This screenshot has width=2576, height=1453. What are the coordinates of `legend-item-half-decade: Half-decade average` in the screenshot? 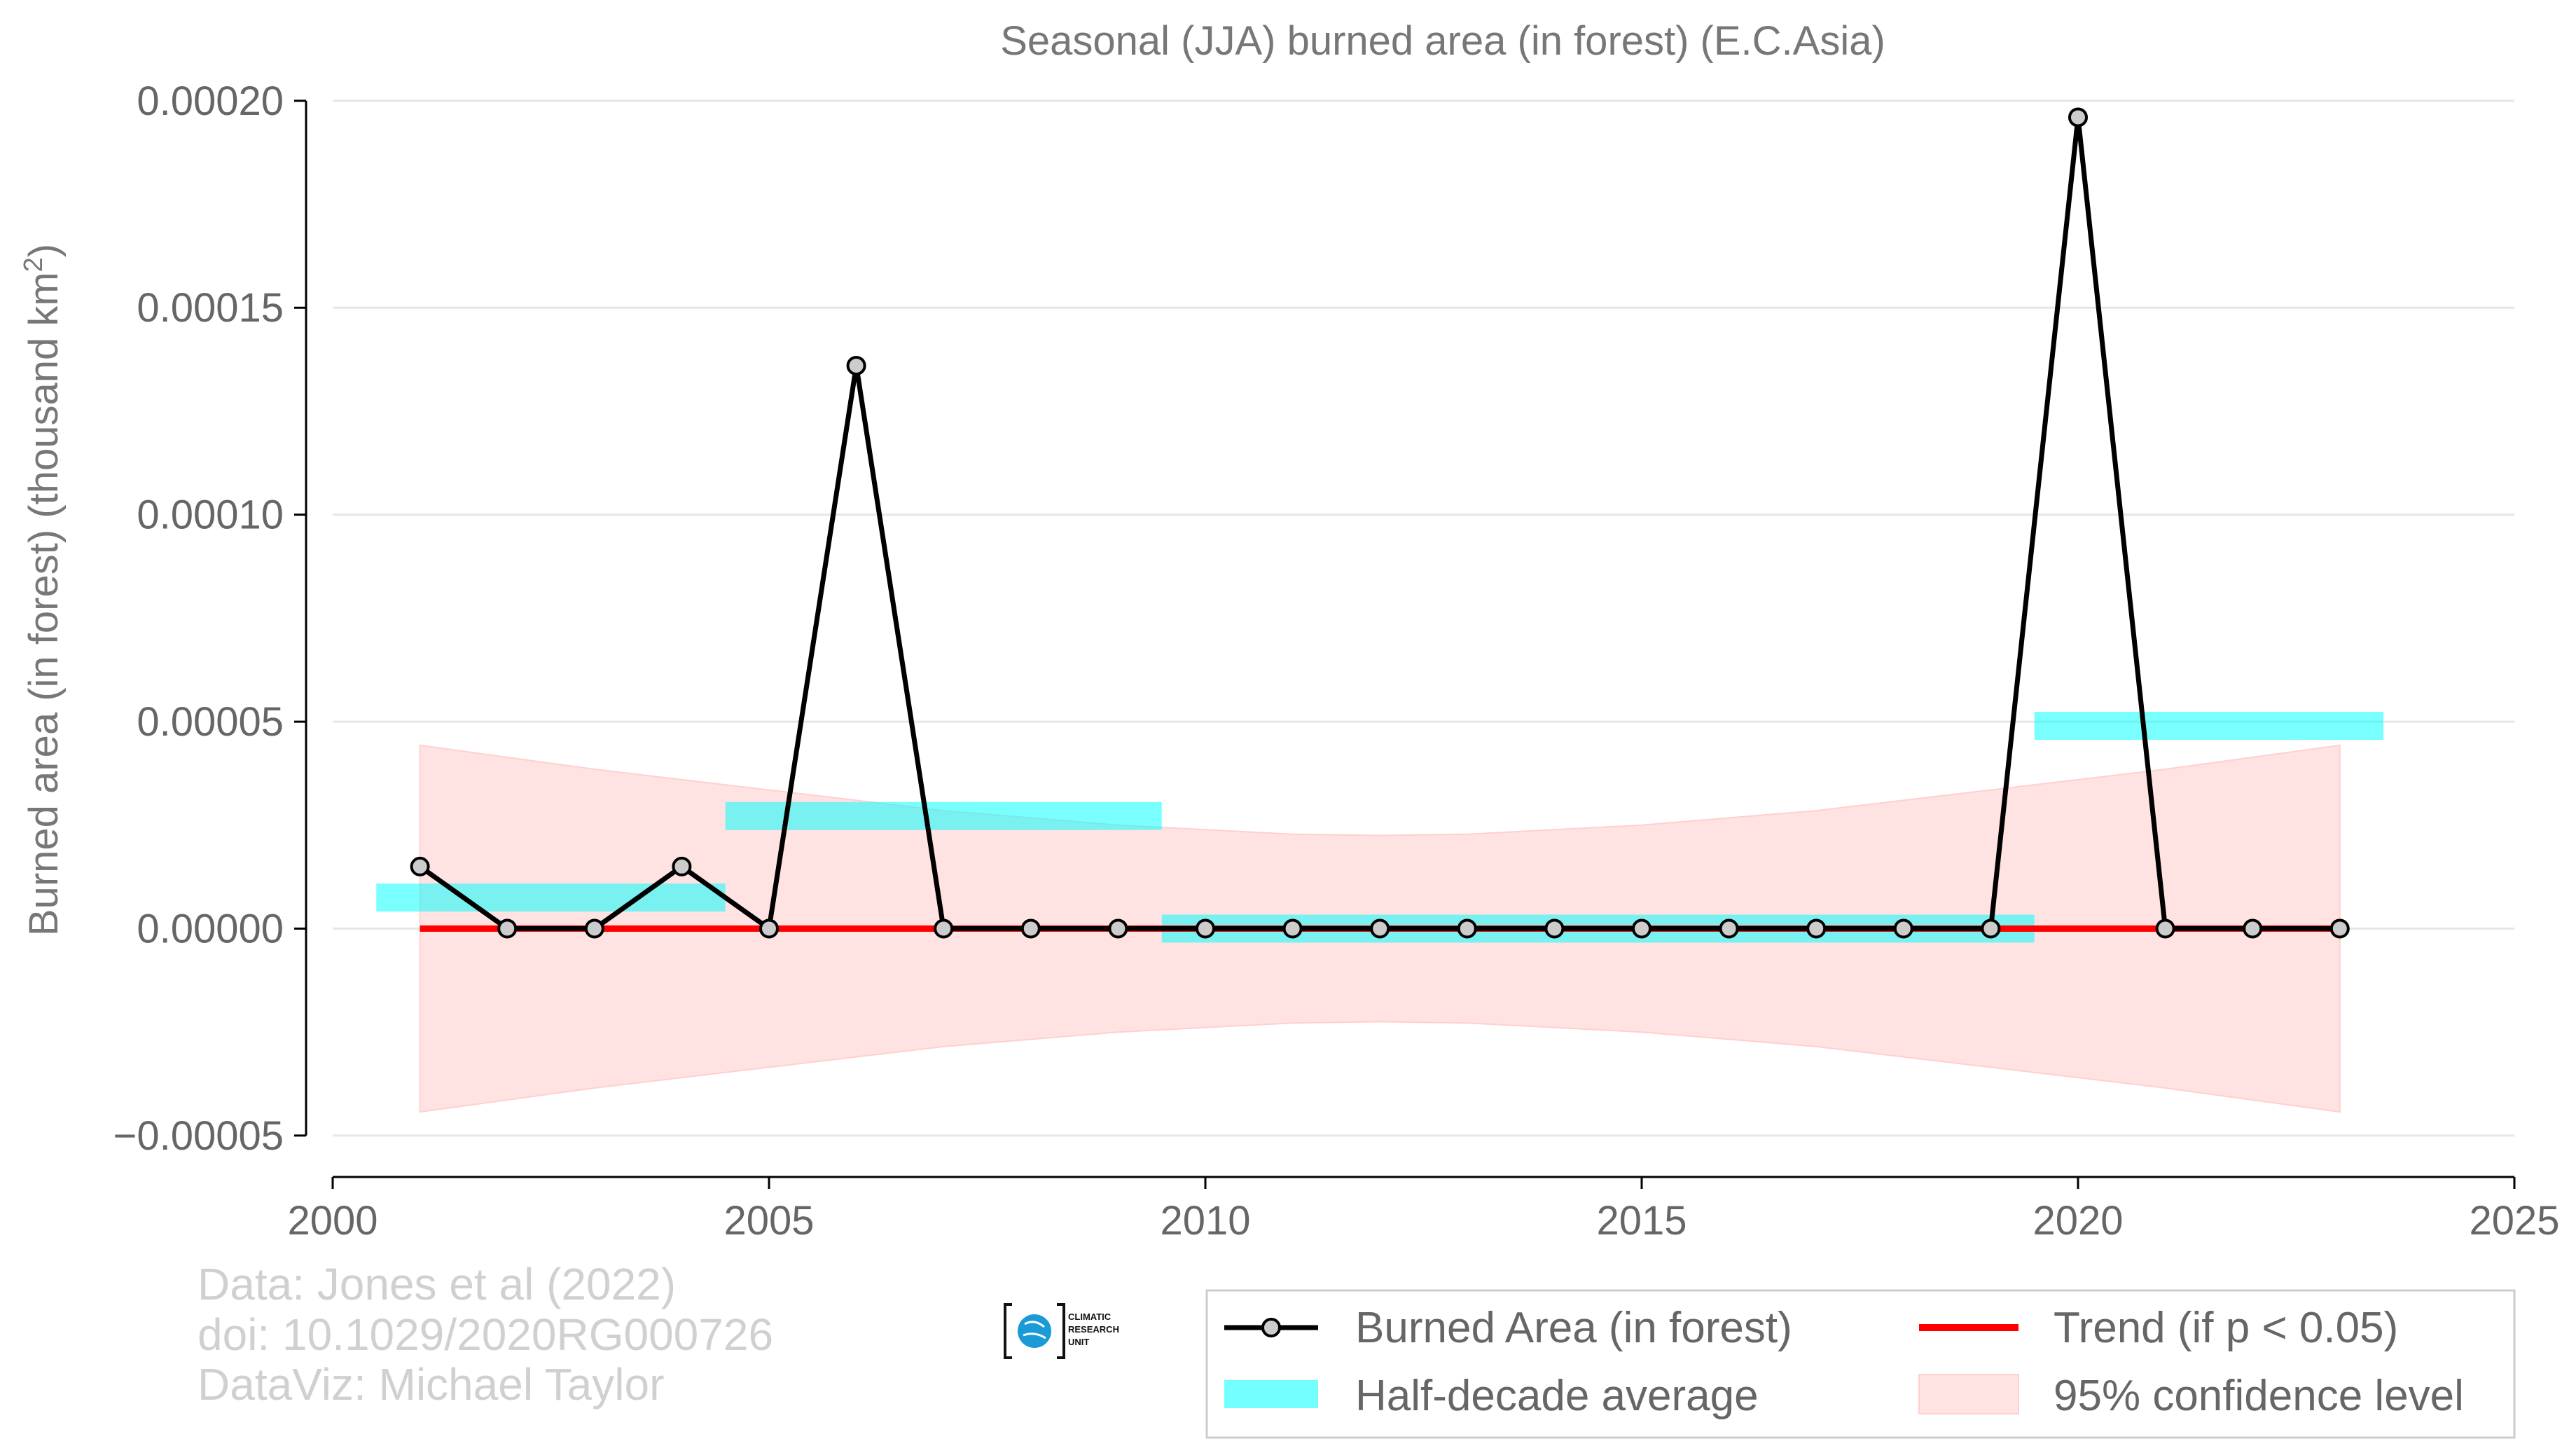 It's located at (1492, 1396).